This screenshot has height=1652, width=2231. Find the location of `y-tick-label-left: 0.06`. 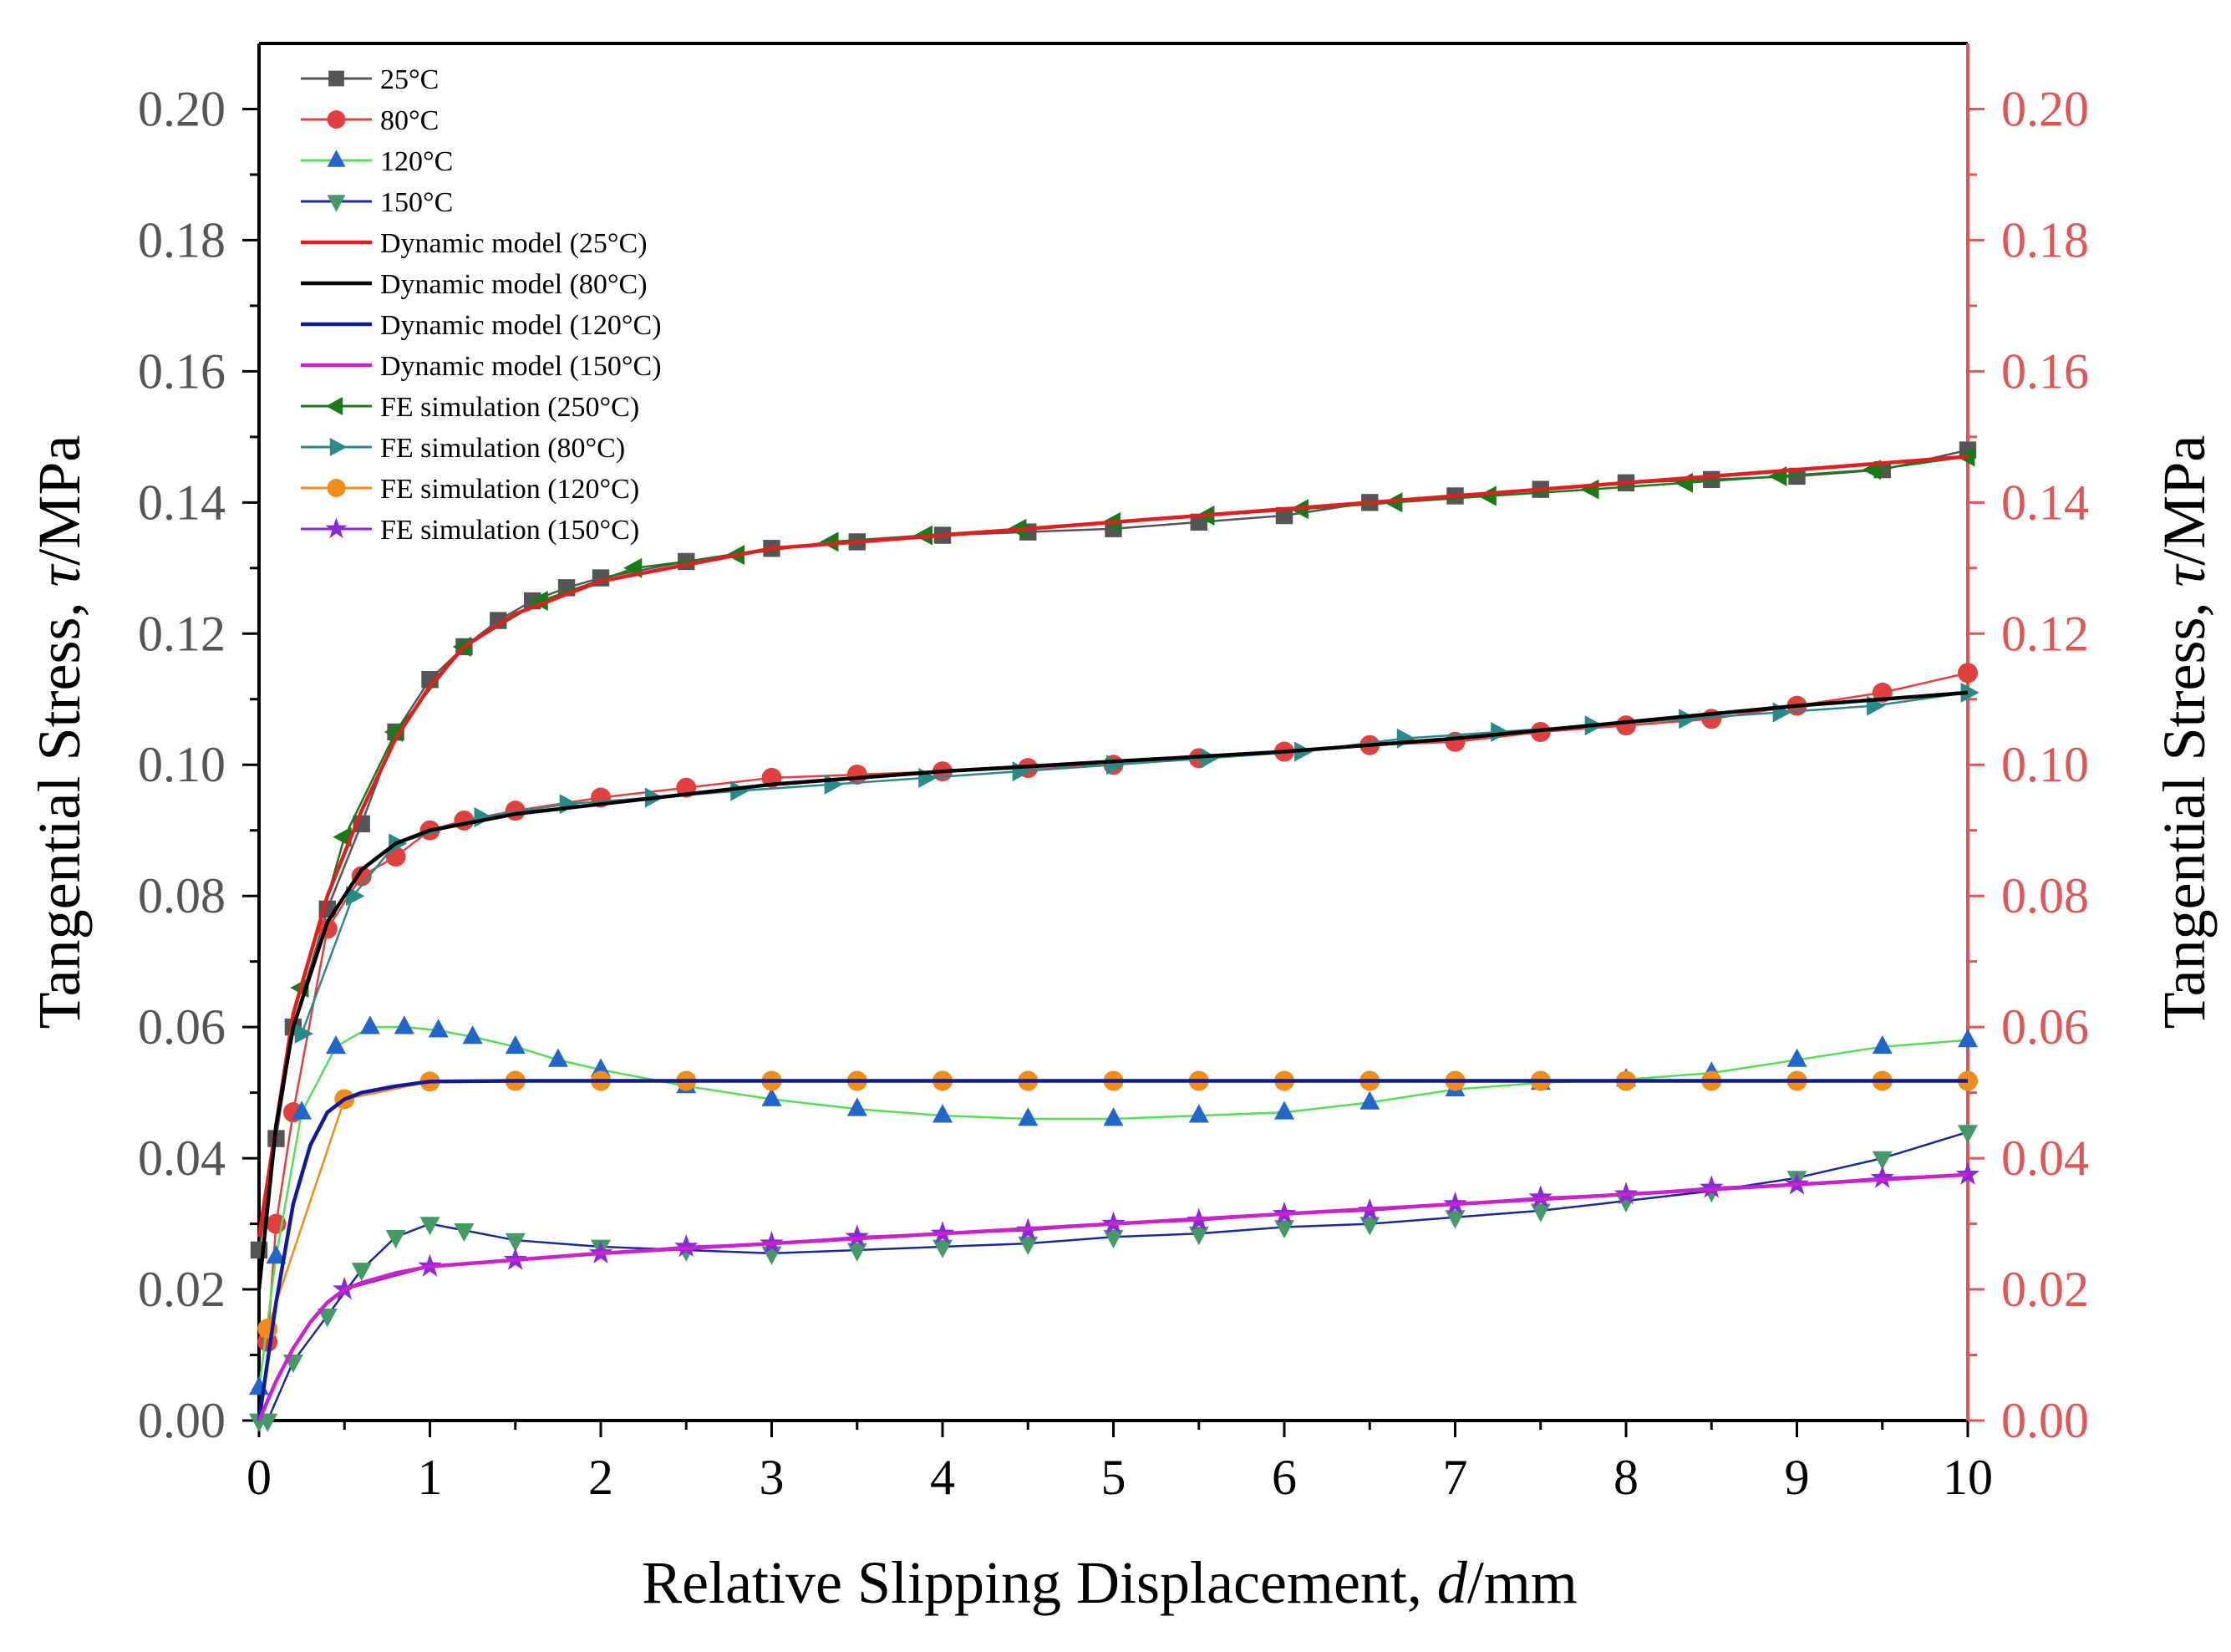

y-tick-label-left: 0.06 is located at coordinates (182, 1027).